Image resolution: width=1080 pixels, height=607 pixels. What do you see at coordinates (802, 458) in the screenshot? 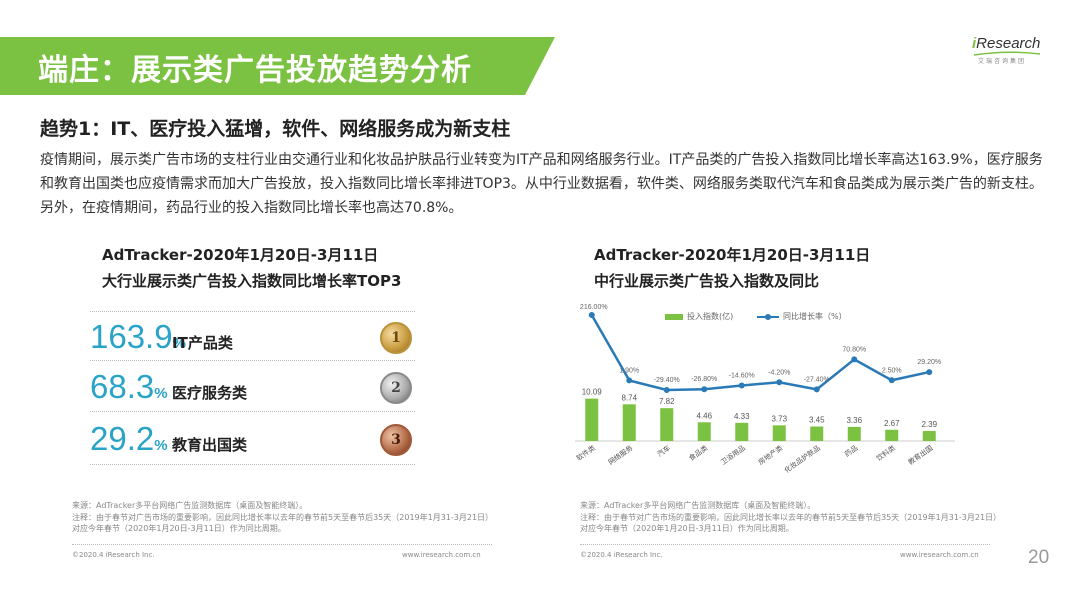
I see `x-tick-label: 化妆品护肤品` at bounding box center [802, 458].